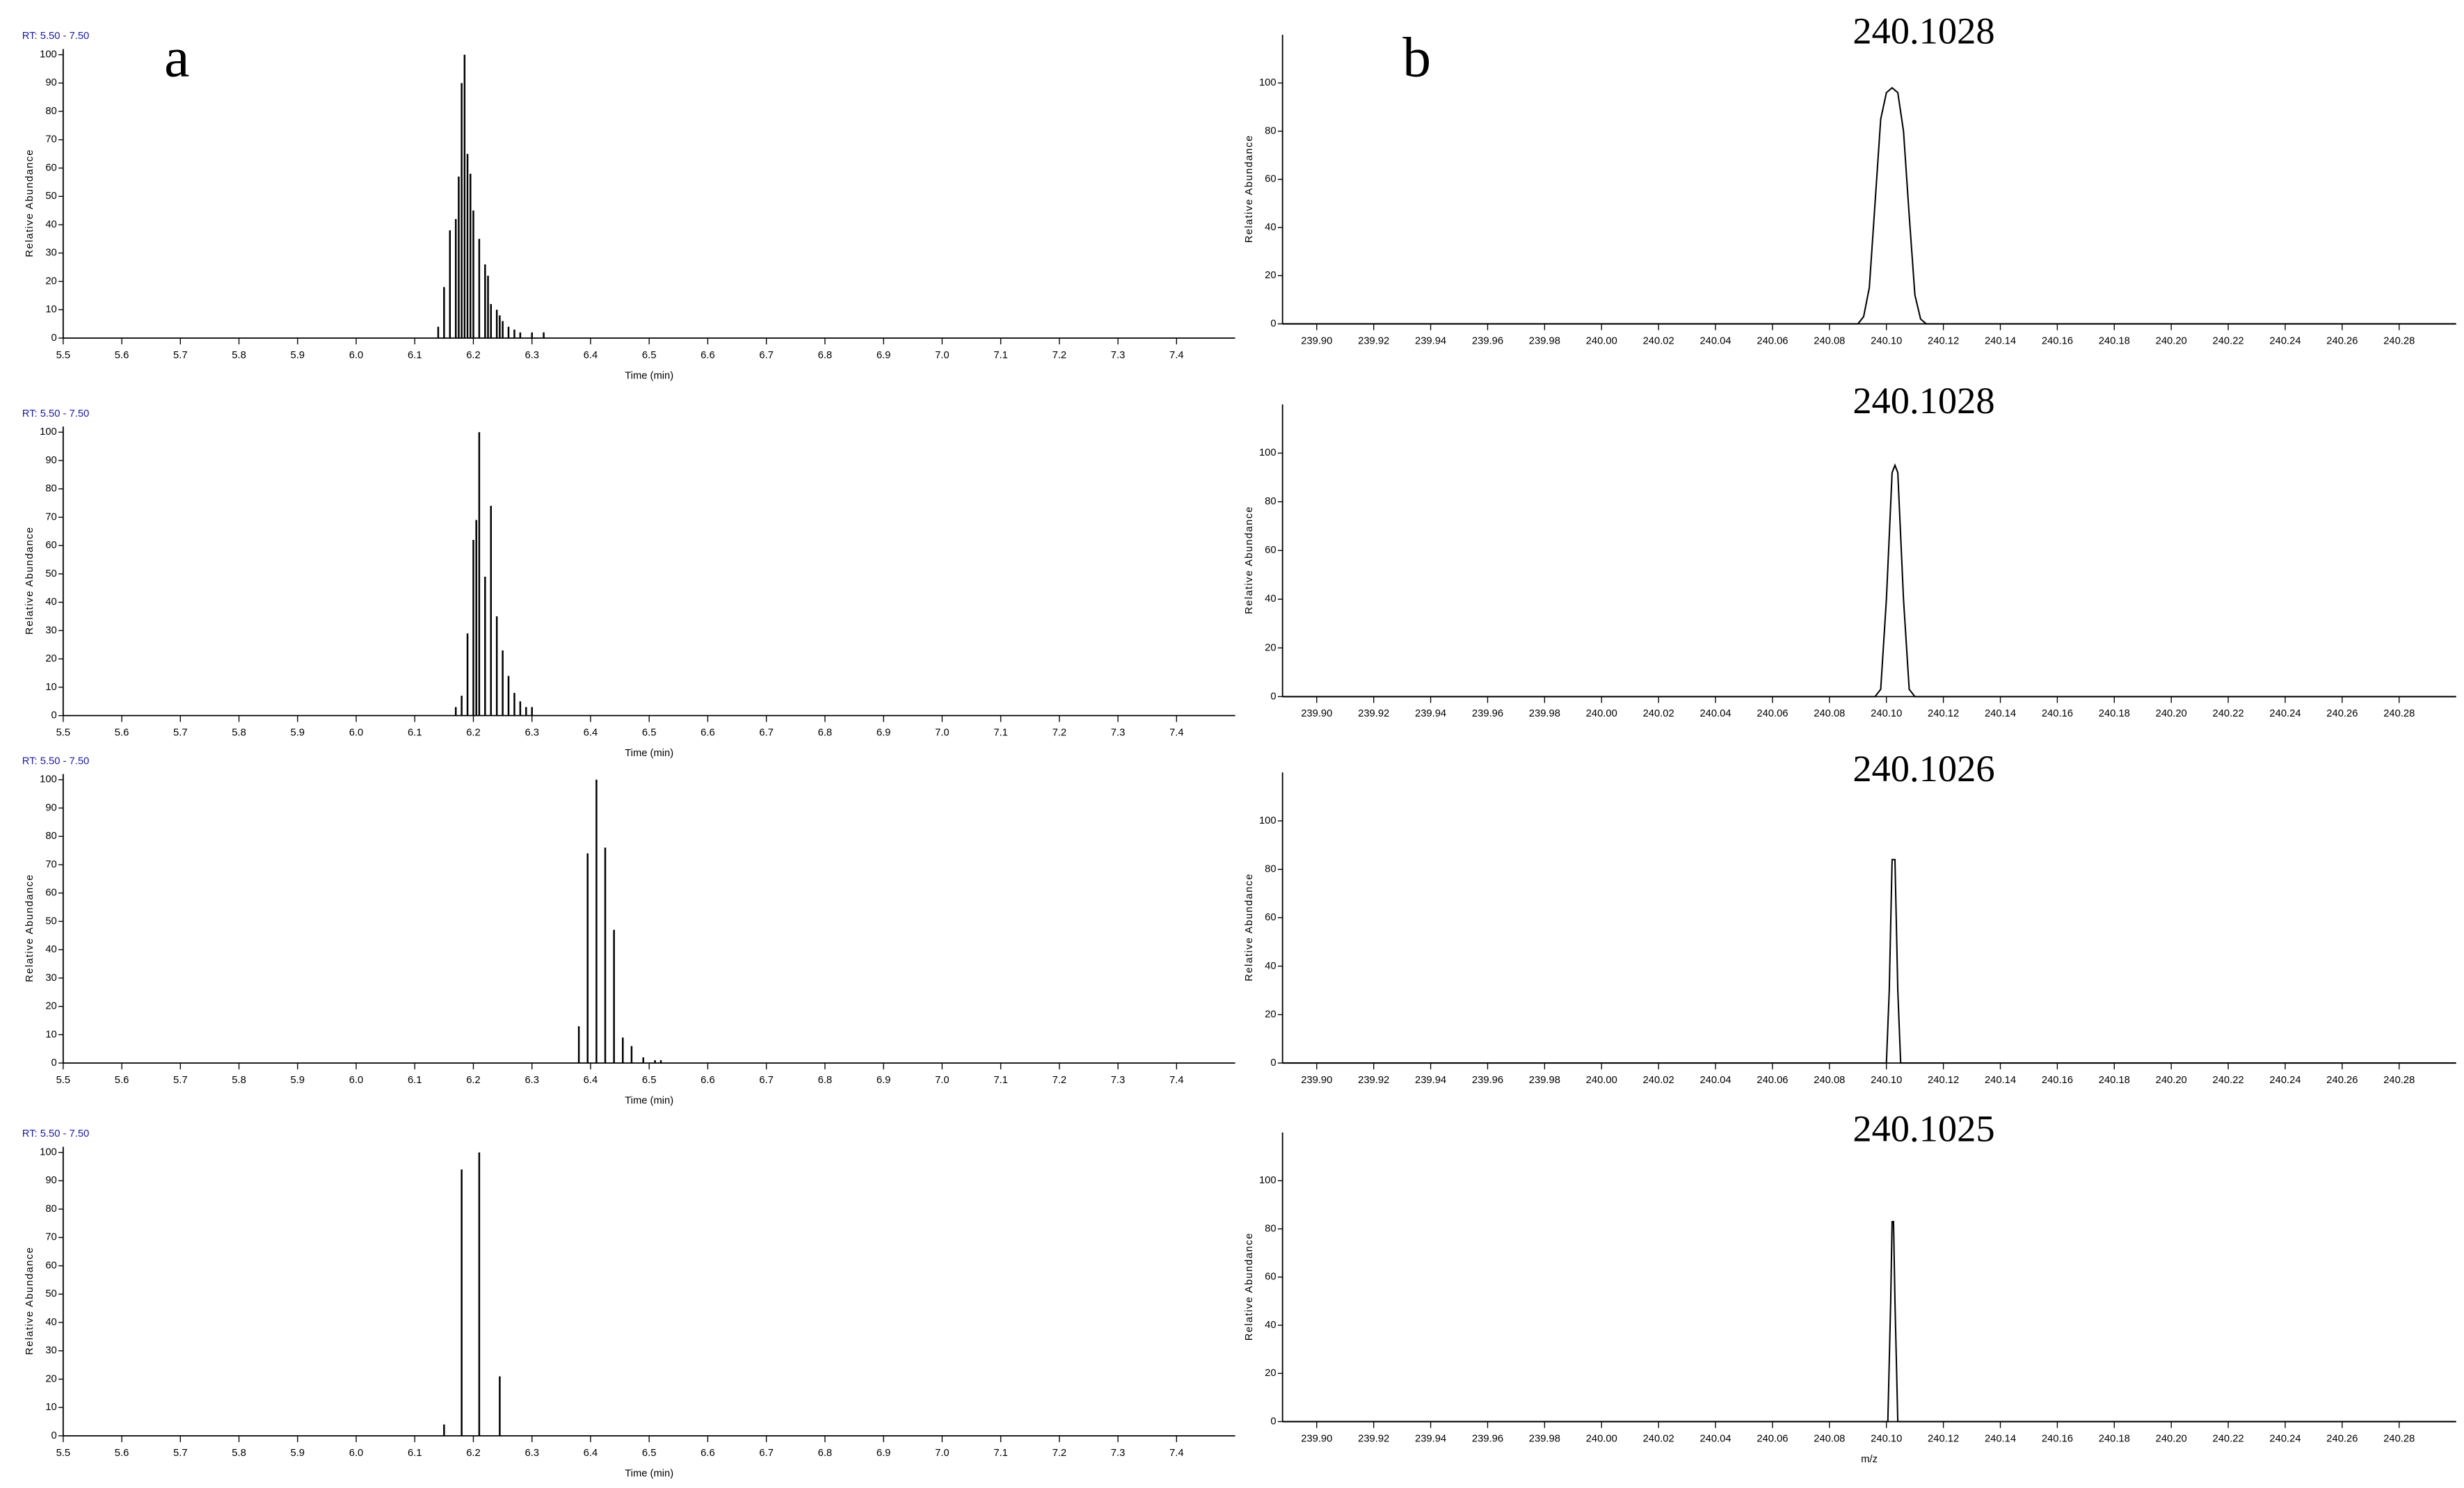 This screenshot has width=2464, height=1488. Describe the element at coordinates (1923, 400) in the screenshot. I see `peak-annotation: 240.1028` at that location.